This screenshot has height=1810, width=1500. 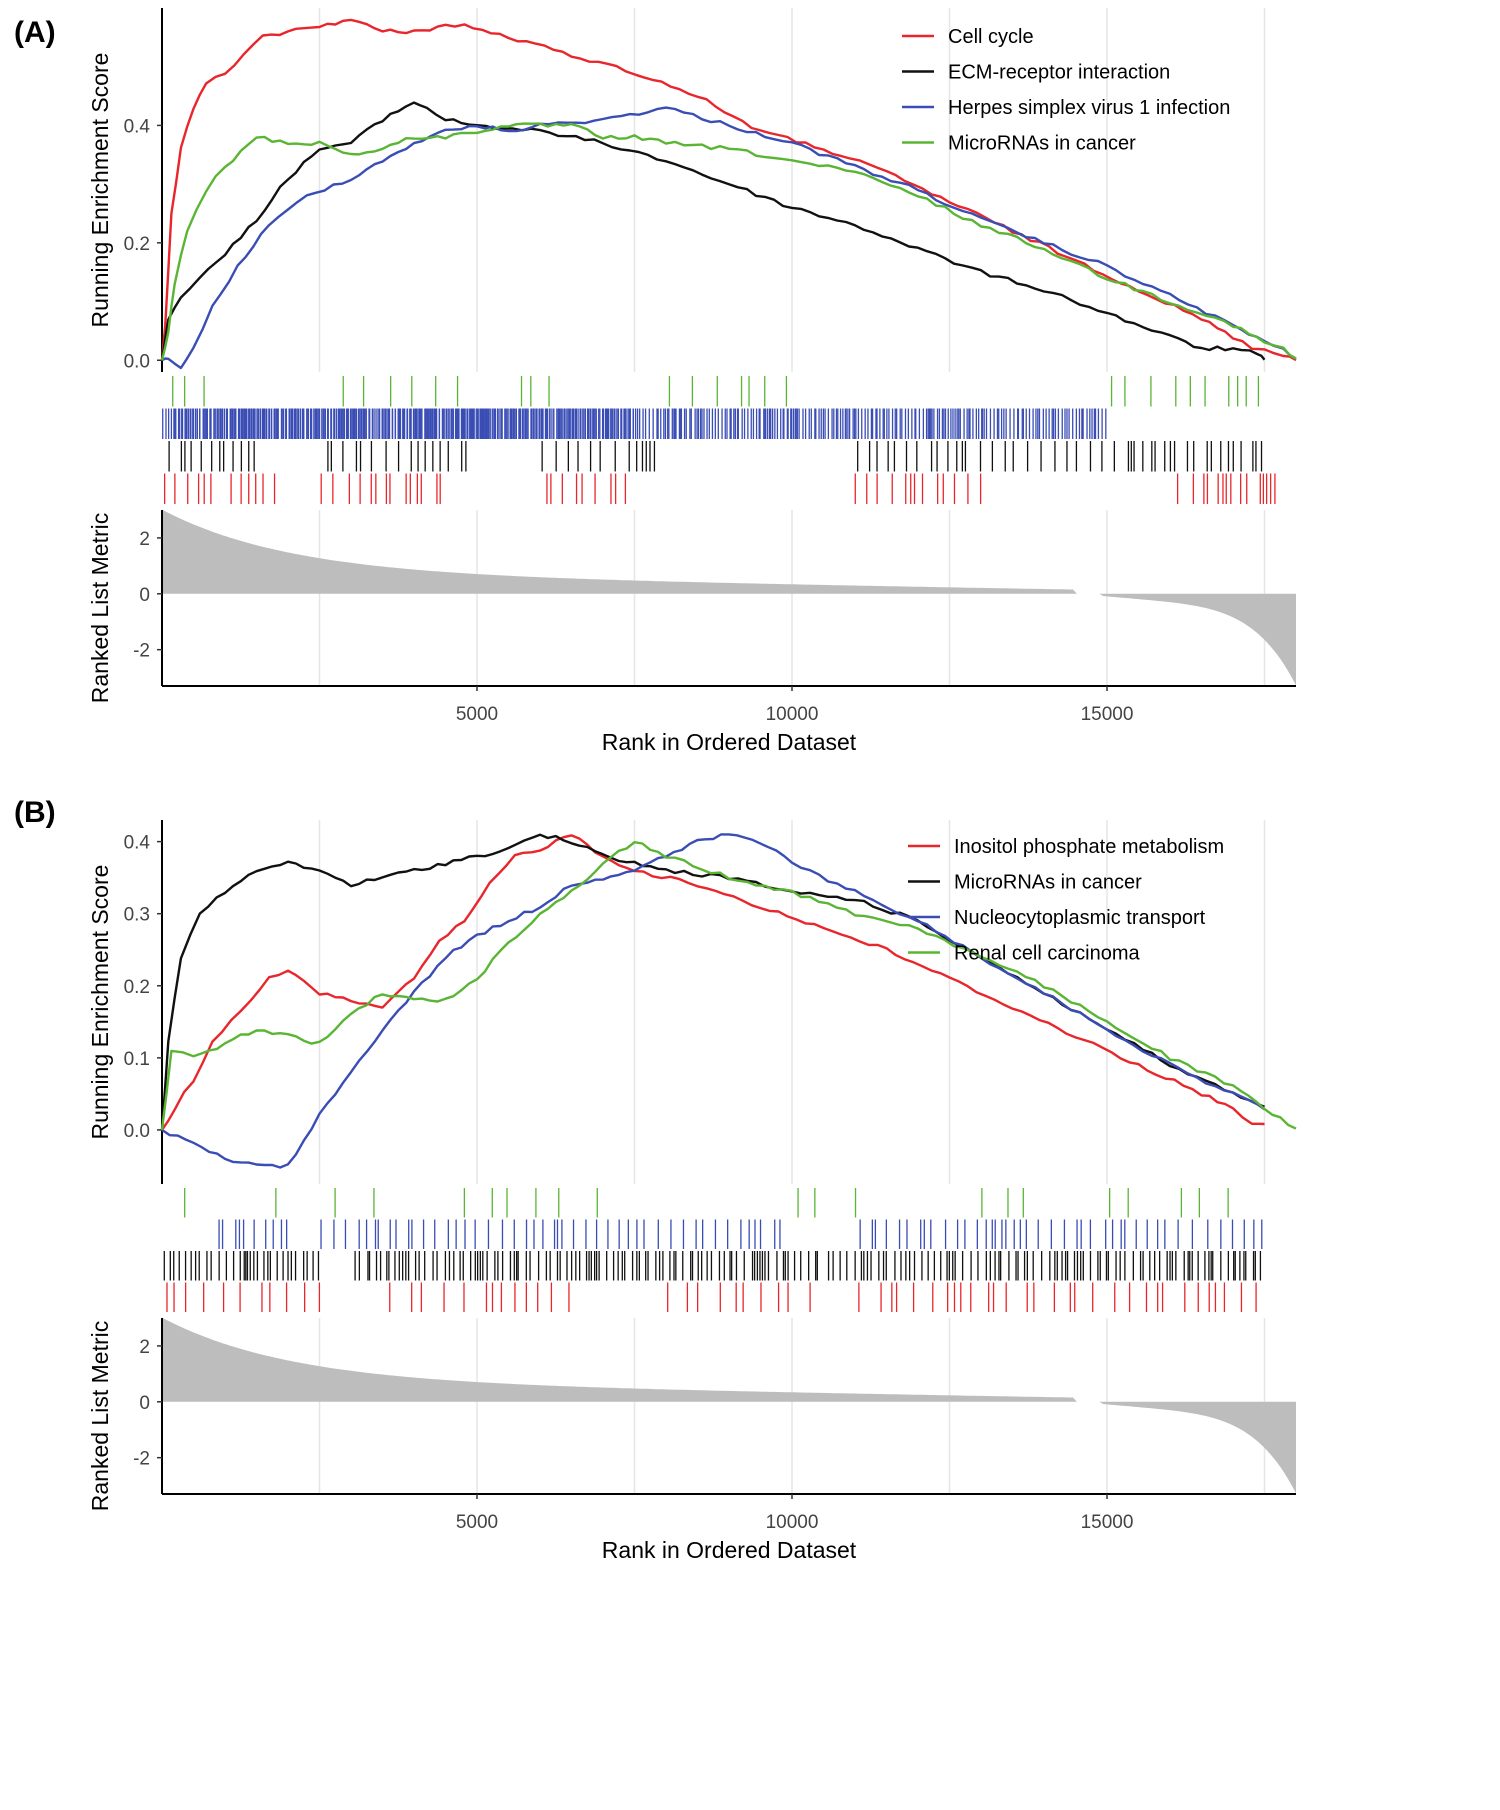 What do you see at coordinates (35, 812) in the screenshot?
I see `panel-label: (B)` at bounding box center [35, 812].